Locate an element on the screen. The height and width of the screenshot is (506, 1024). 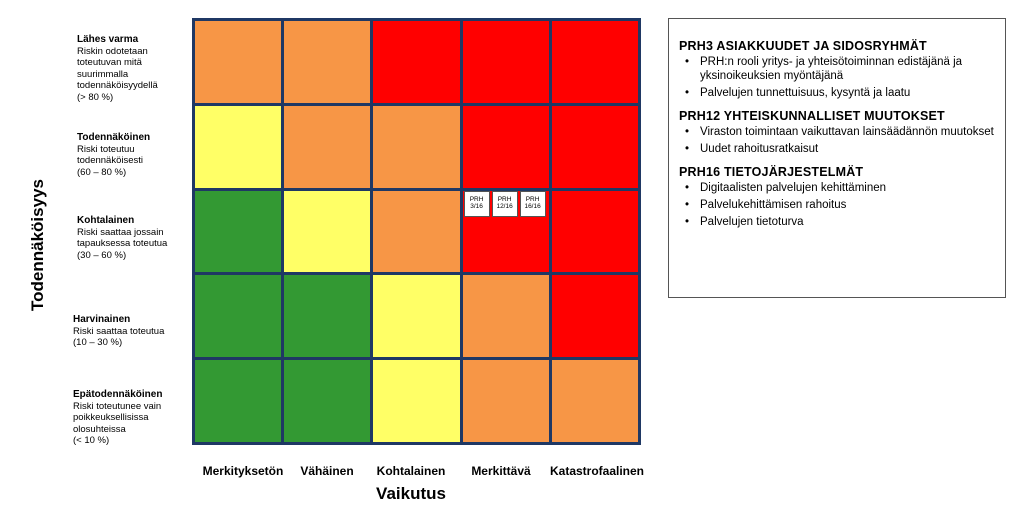
risk-tags: PRH 3/16 PRH 12/16 PRH 16/16 is located at coordinates (505, 203).